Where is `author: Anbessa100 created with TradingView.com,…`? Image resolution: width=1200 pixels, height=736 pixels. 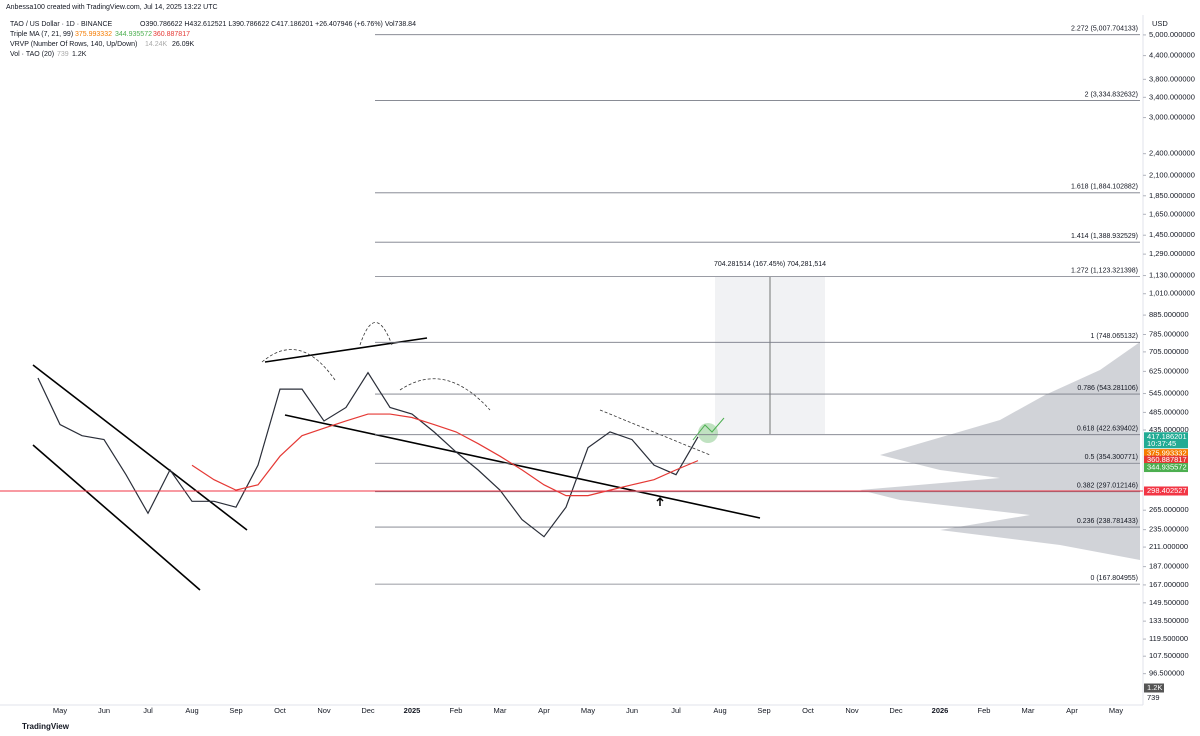
author: Anbessa100 created with TradingView.com,… is located at coordinates (112, 7).